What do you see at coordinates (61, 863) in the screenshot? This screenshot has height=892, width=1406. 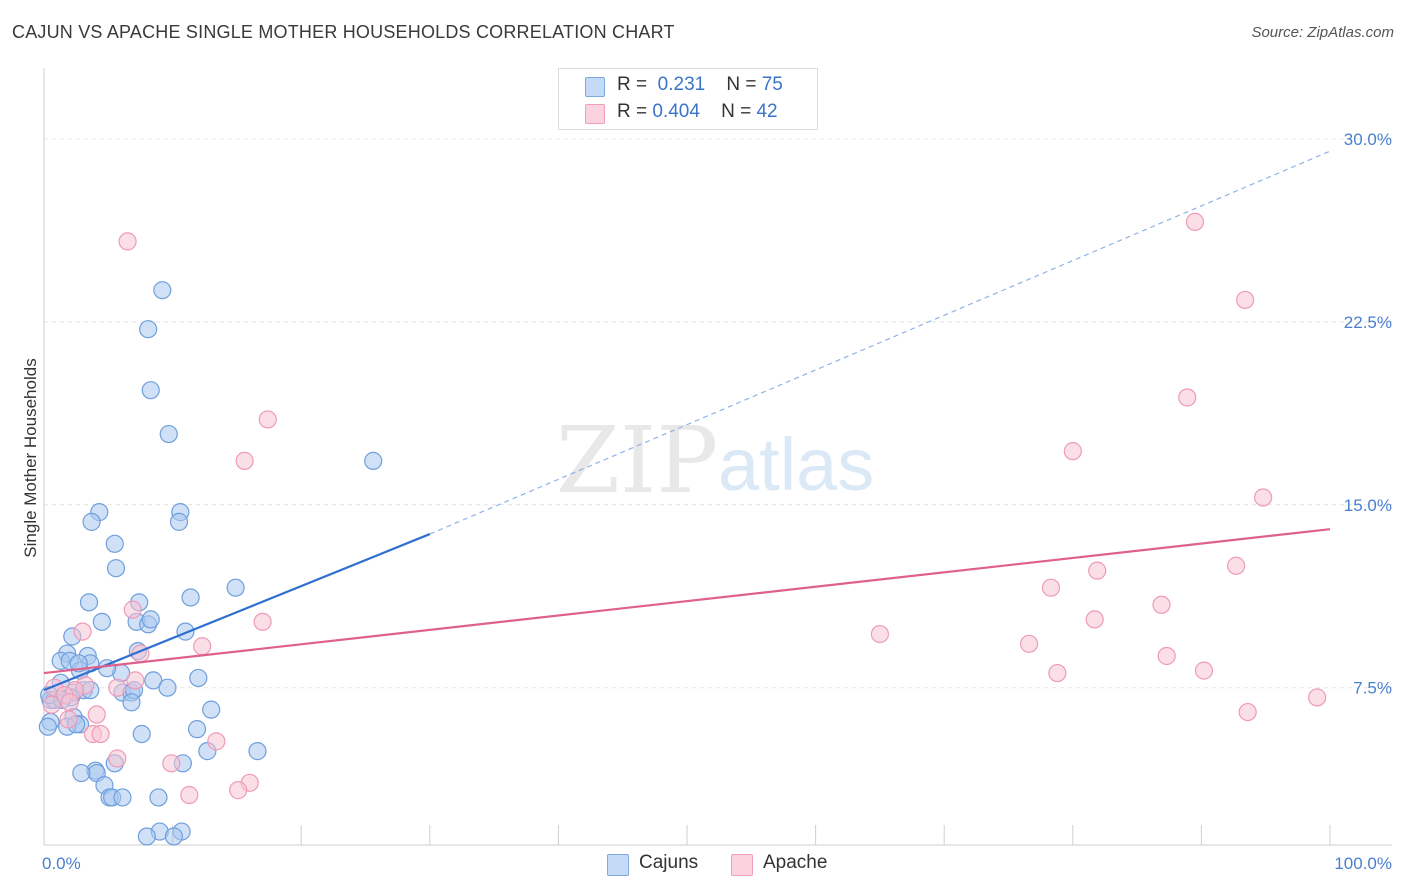 I see `x-tick-label: 0.0%` at bounding box center [61, 863].